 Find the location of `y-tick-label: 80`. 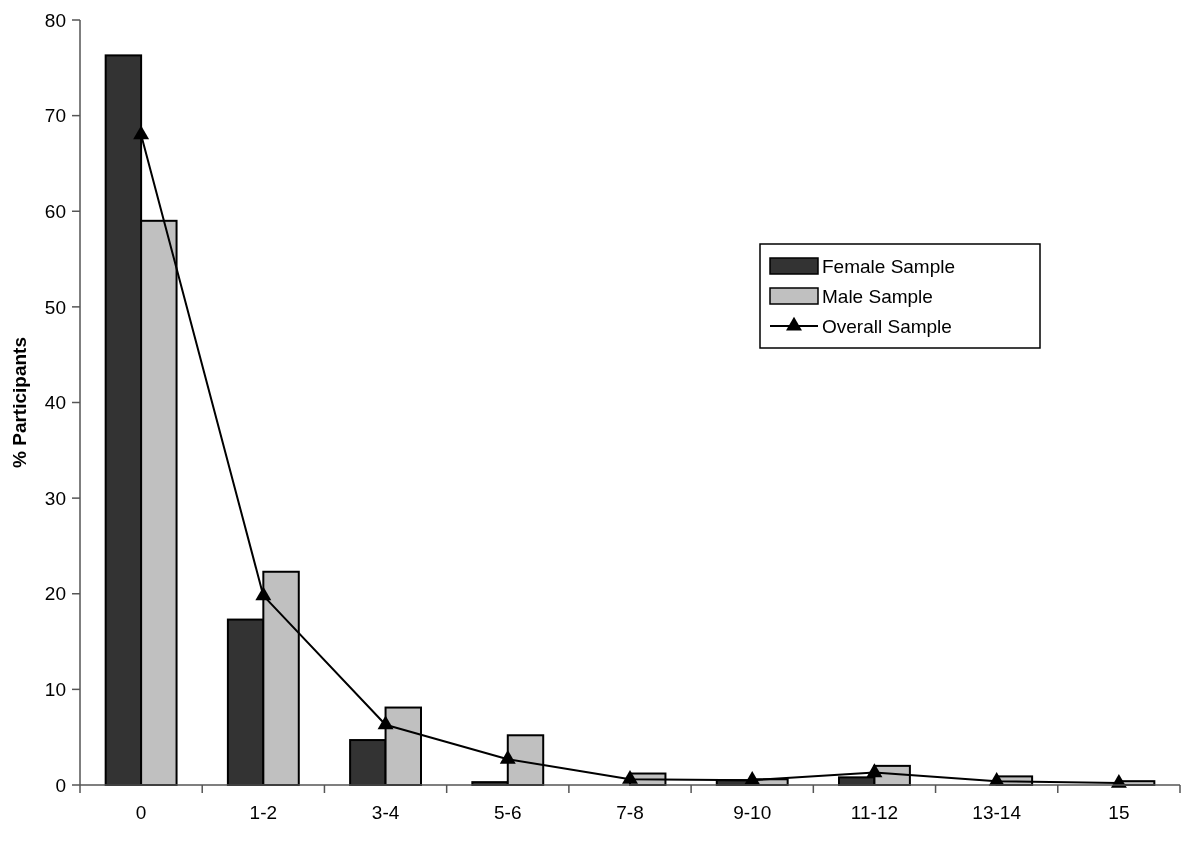

y-tick-label: 80 is located at coordinates (55, 20).